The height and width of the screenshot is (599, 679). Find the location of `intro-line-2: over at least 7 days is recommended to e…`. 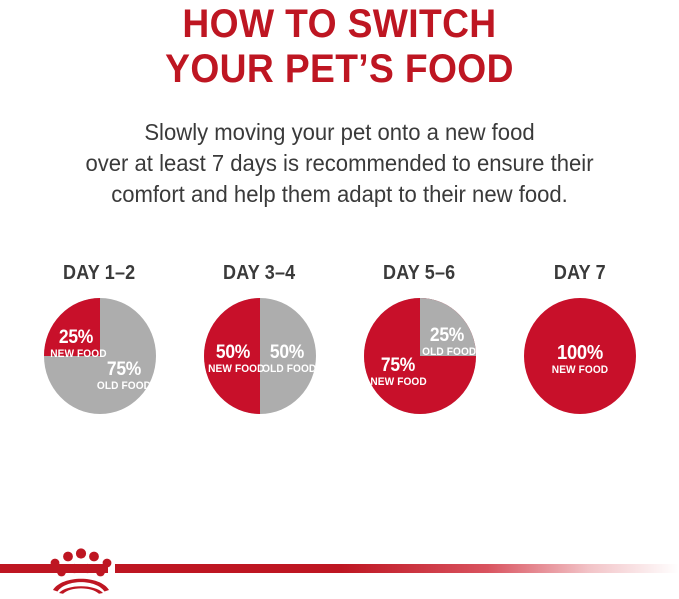

intro-line-2: over at least 7 days is recommended to e… is located at coordinates (339, 163).